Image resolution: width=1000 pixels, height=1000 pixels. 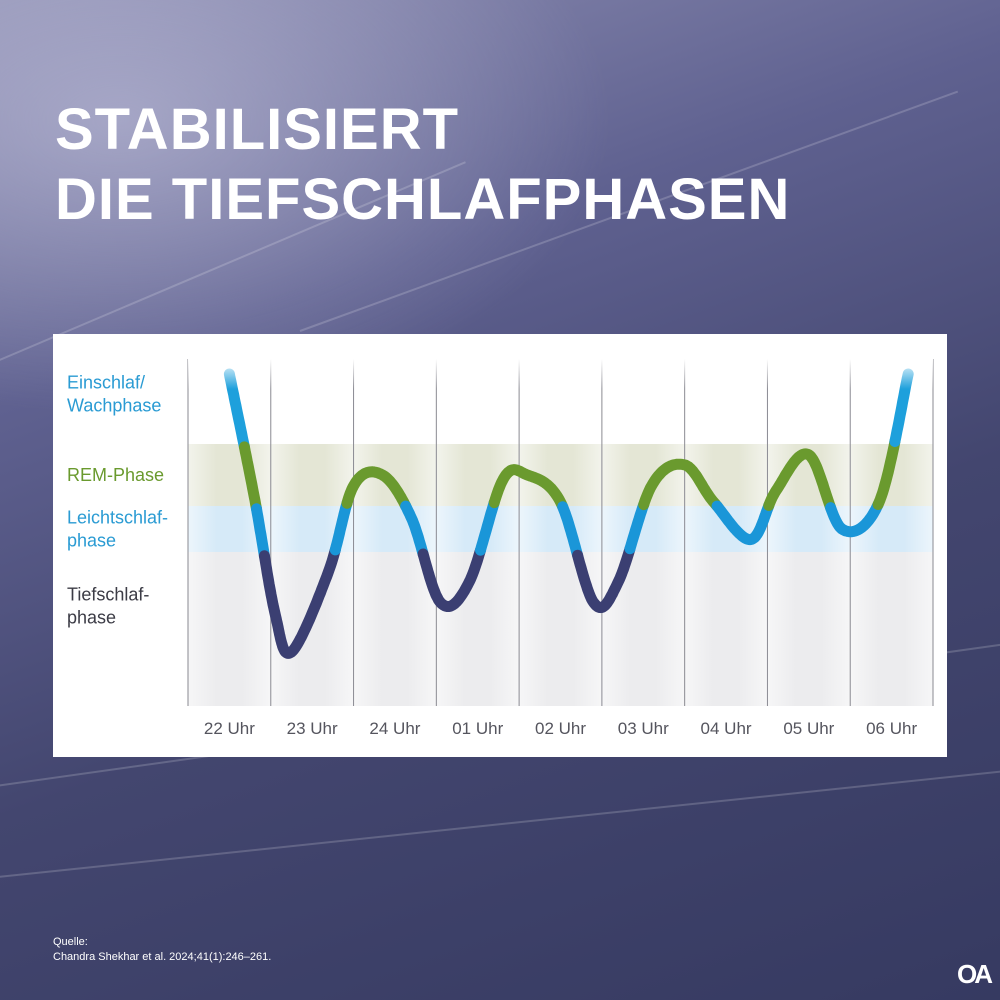 I want to click on x-tick-label: 01 Uhr, so click(x=477, y=728).